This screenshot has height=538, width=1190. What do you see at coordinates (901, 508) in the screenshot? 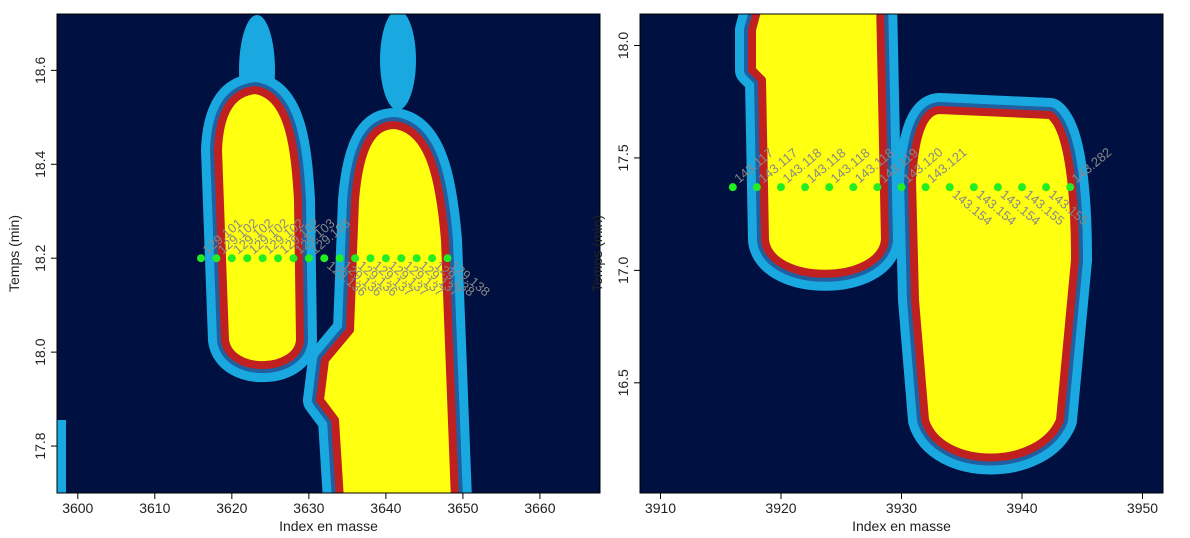
I see `x-tick-label: 3930` at bounding box center [901, 508].